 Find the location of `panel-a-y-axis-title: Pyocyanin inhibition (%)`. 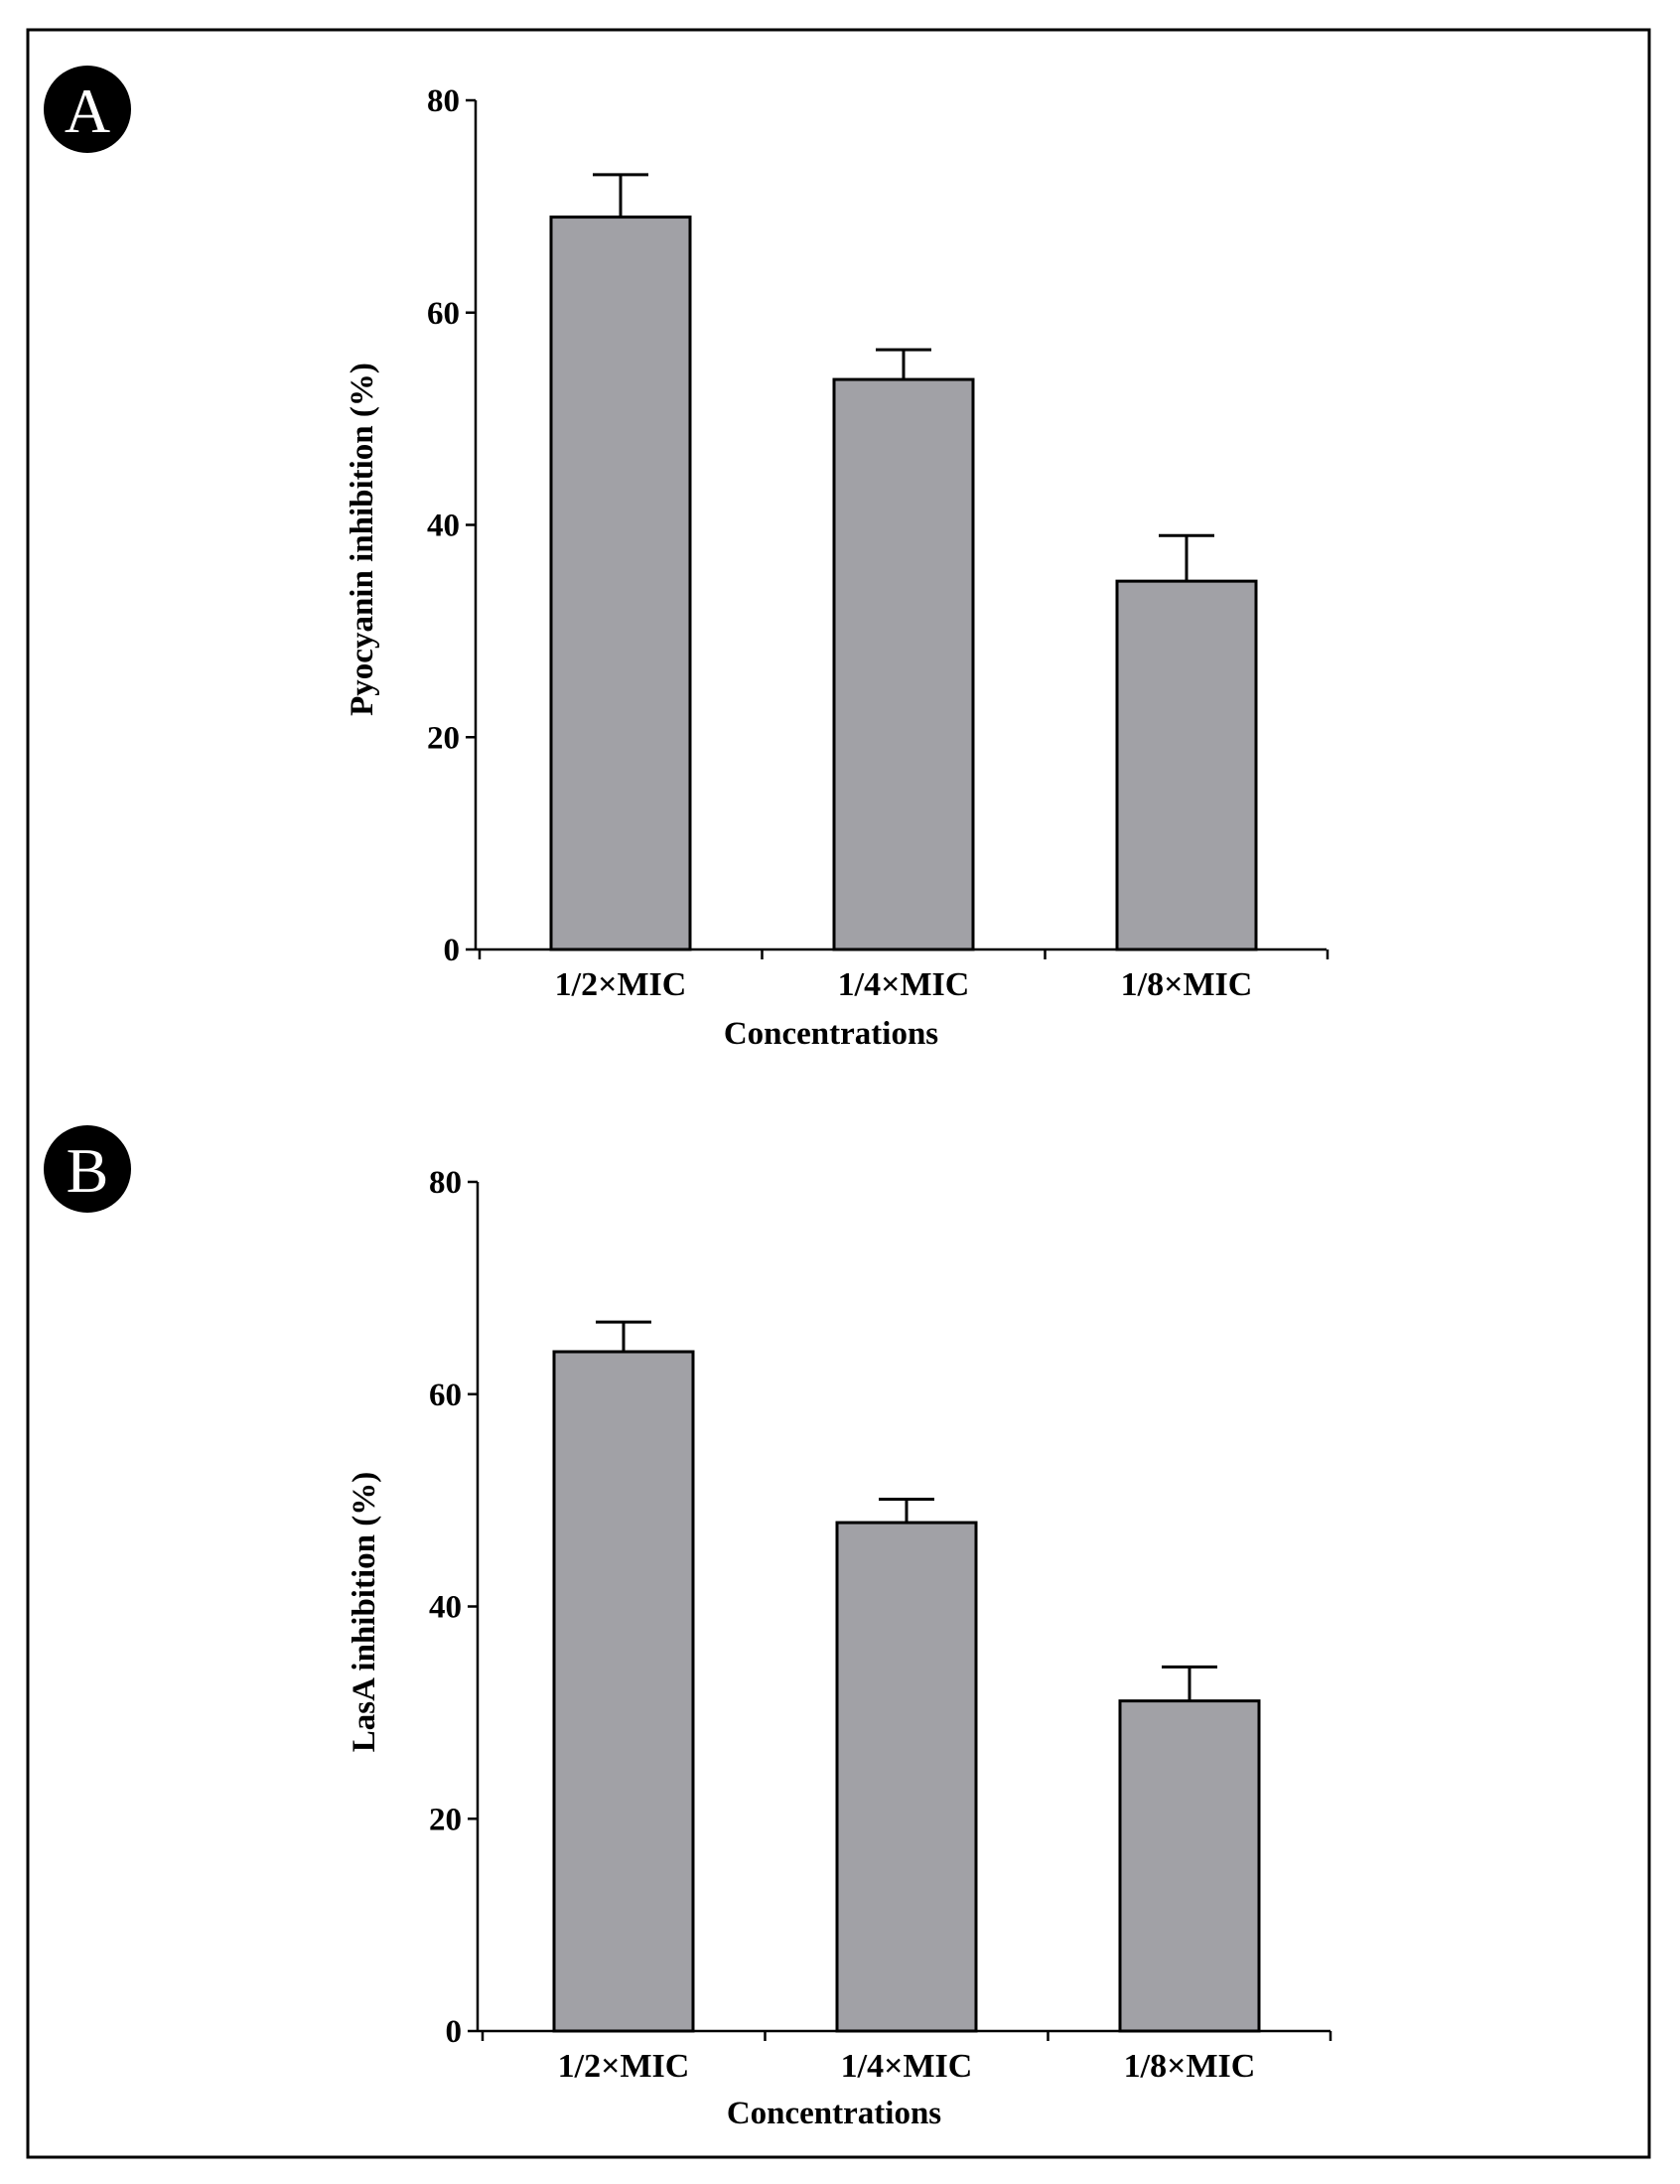

panel-a-y-axis-title: Pyocyanin inhibition (%) is located at coordinates (362, 539).